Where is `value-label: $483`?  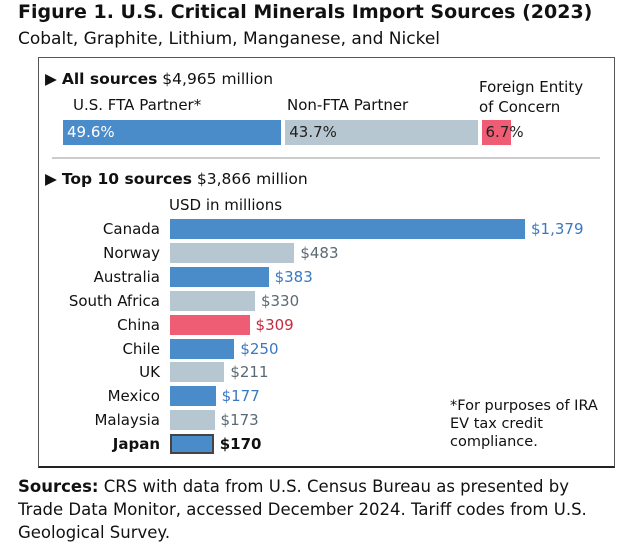
value-label: $483 is located at coordinates (319, 252).